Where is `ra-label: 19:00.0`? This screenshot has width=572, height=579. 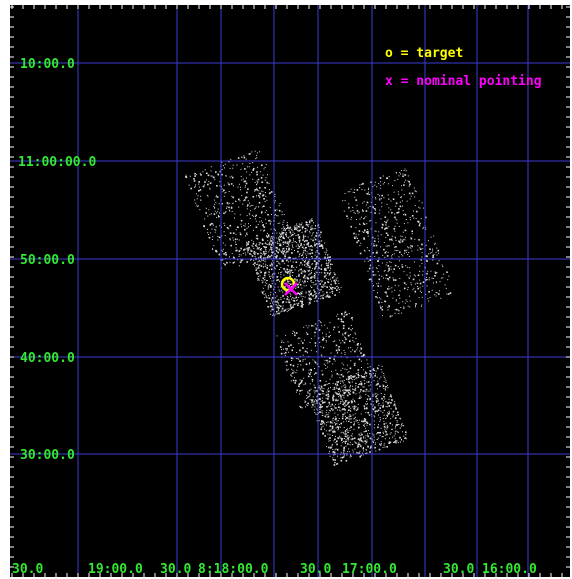 ra-label: 19:00.0 is located at coordinates (115, 569).